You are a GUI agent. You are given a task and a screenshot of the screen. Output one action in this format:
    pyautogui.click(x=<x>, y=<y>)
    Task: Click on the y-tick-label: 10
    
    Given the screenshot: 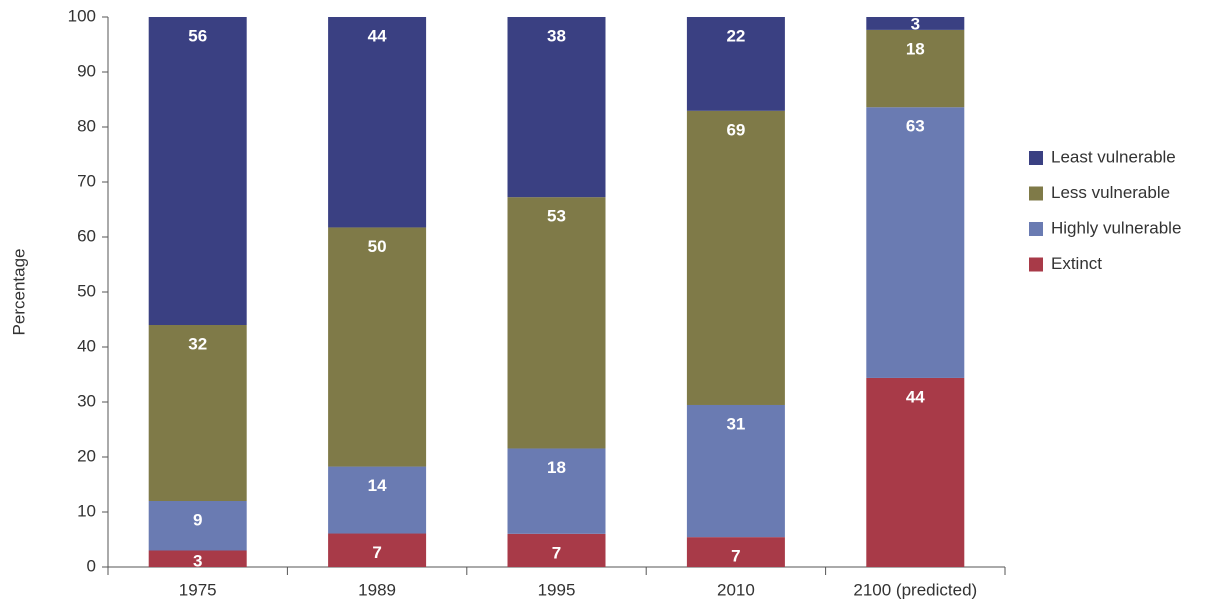 What is the action you would take?
    pyautogui.click(x=86, y=510)
    